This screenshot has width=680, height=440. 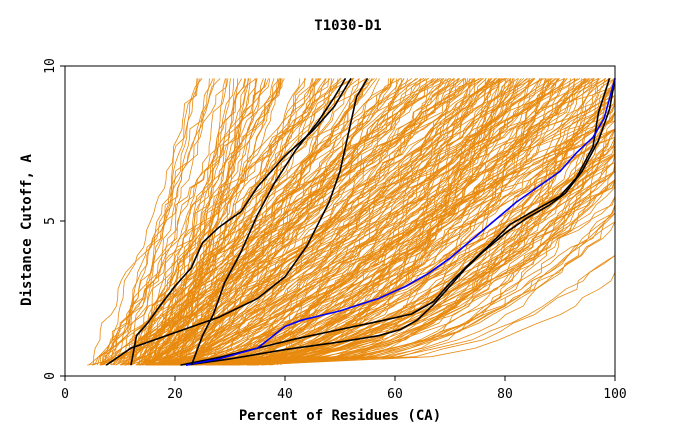 I want to click on y-axis: 0 5 10, so click(x=54, y=219).